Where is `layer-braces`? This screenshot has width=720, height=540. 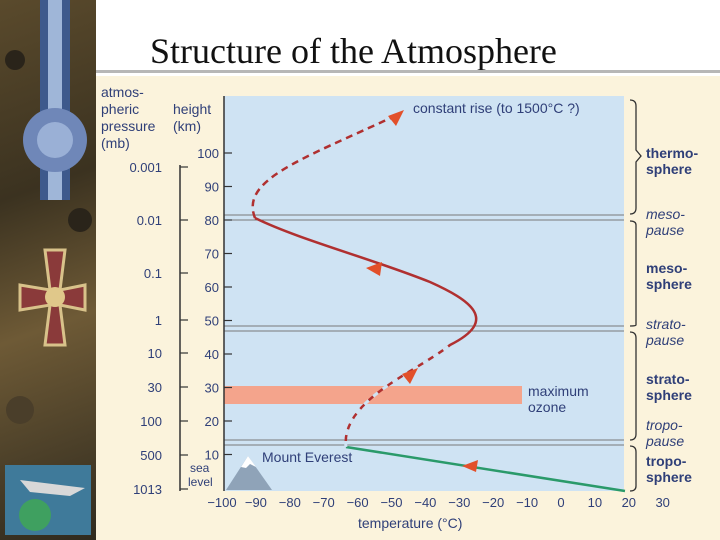
layer-braces is located at coordinates (635, 295).